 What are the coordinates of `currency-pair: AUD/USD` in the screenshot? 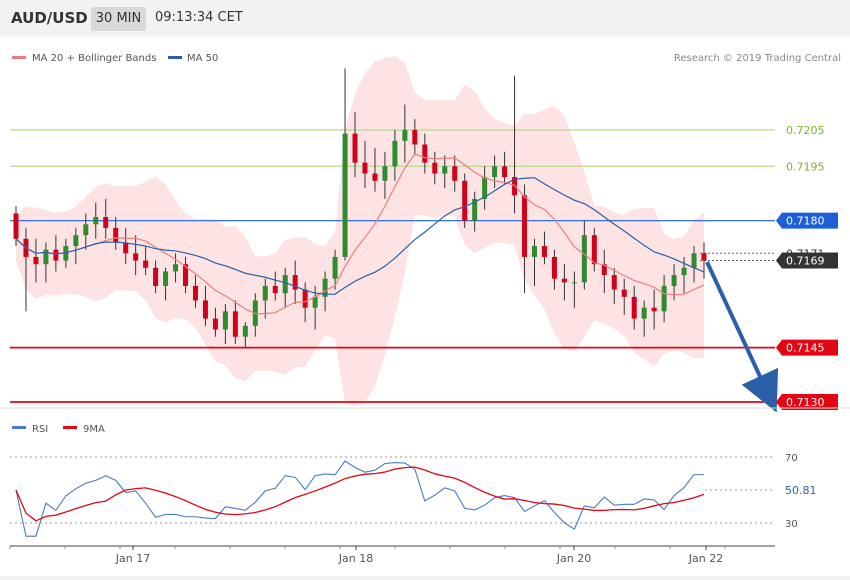 It's located at (49, 18).